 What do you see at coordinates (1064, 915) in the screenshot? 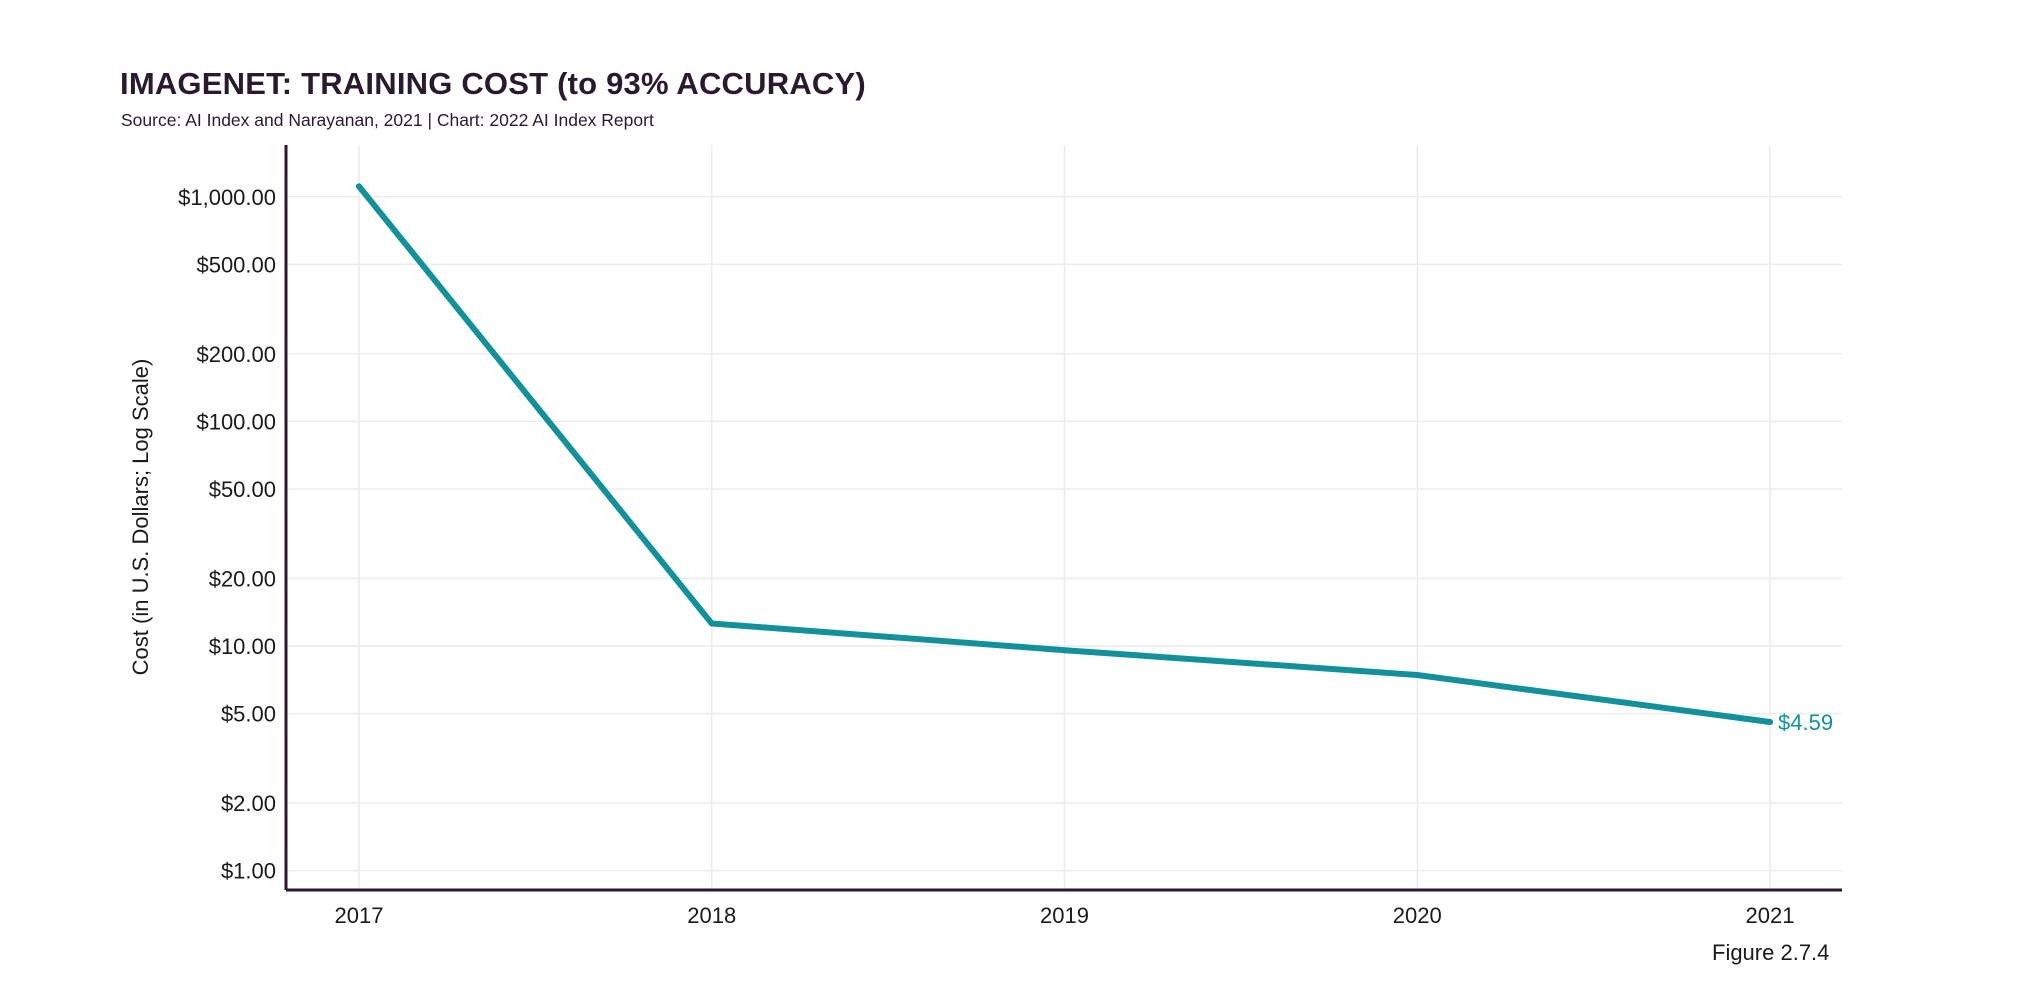
I see `x-tick-label: 2019` at bounding box center [1064, 915].